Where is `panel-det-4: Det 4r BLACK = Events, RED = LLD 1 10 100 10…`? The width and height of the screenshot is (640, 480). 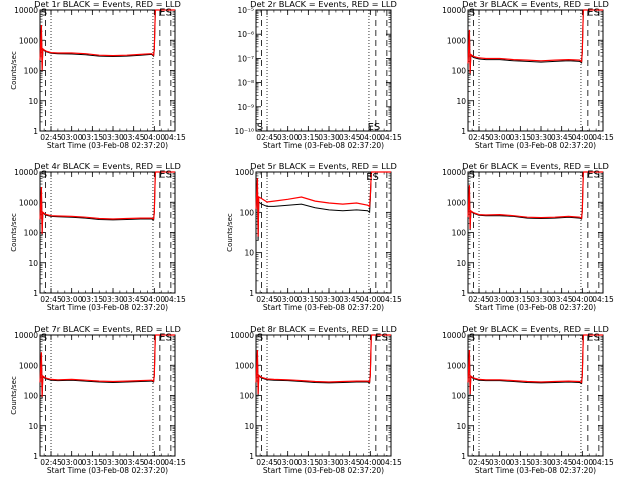 panel-det-4: Det 4r BLACK = Events, RED = LLD 1 10 100 10… is located at coordinates (98, 236).